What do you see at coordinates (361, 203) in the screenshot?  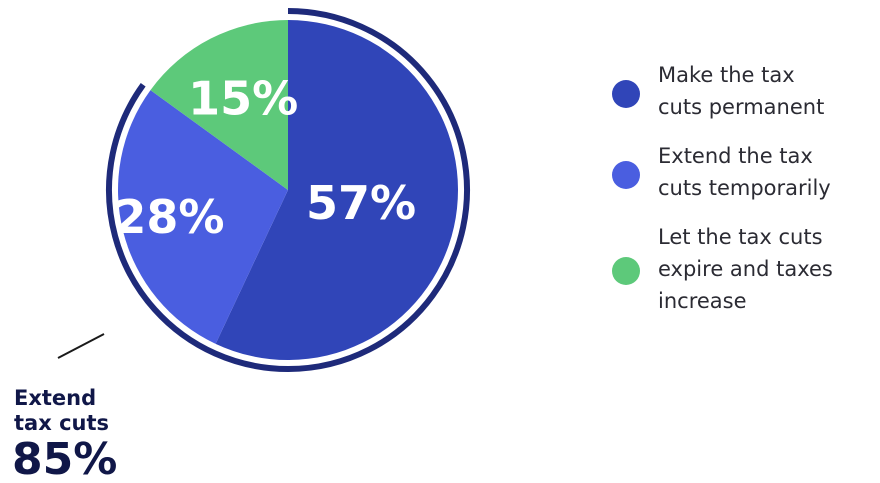 I see `slice-label-1: 57%` at bounding box center [361, 203].